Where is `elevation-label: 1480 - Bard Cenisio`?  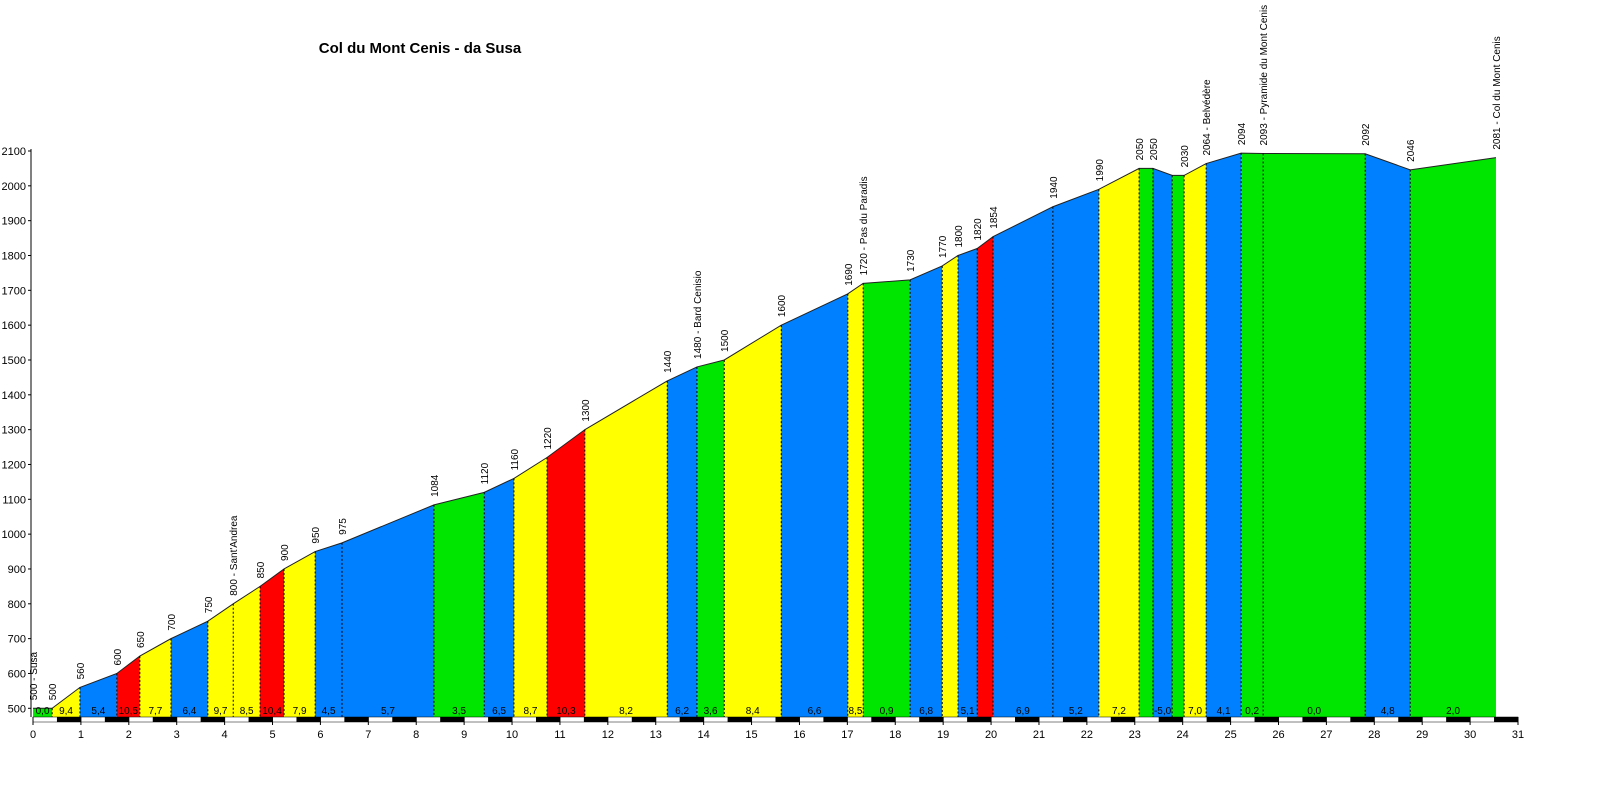
elevation-label: 1480 - Bard Cenisio is located at coordinates (698, 314).